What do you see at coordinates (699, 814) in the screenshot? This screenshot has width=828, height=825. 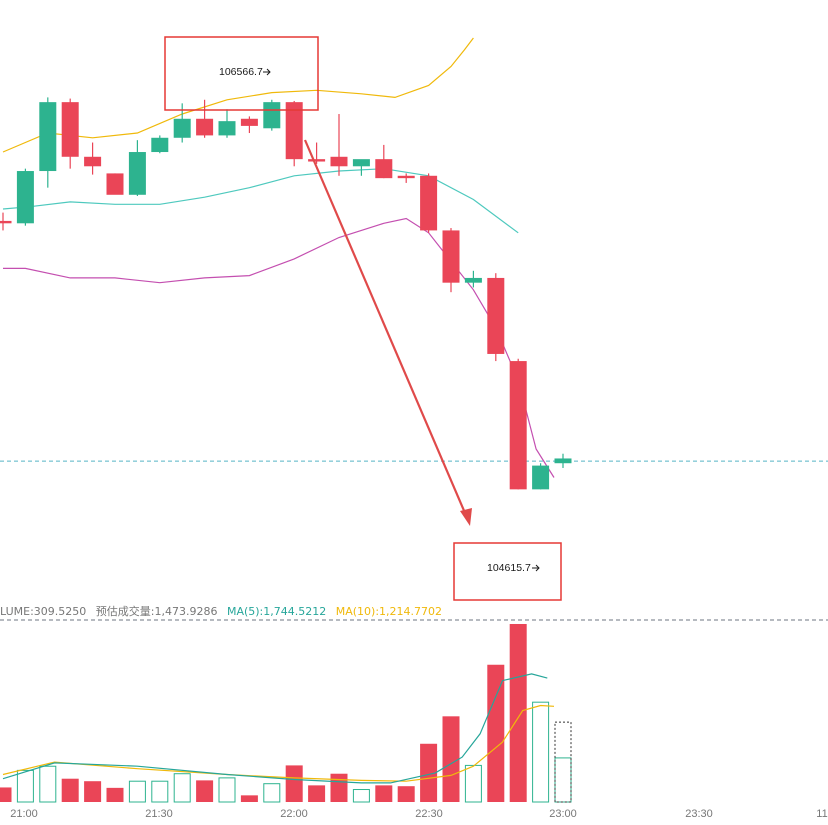 I see `x-axis-tick-label: 23:30` at bounding box center [699, 814].